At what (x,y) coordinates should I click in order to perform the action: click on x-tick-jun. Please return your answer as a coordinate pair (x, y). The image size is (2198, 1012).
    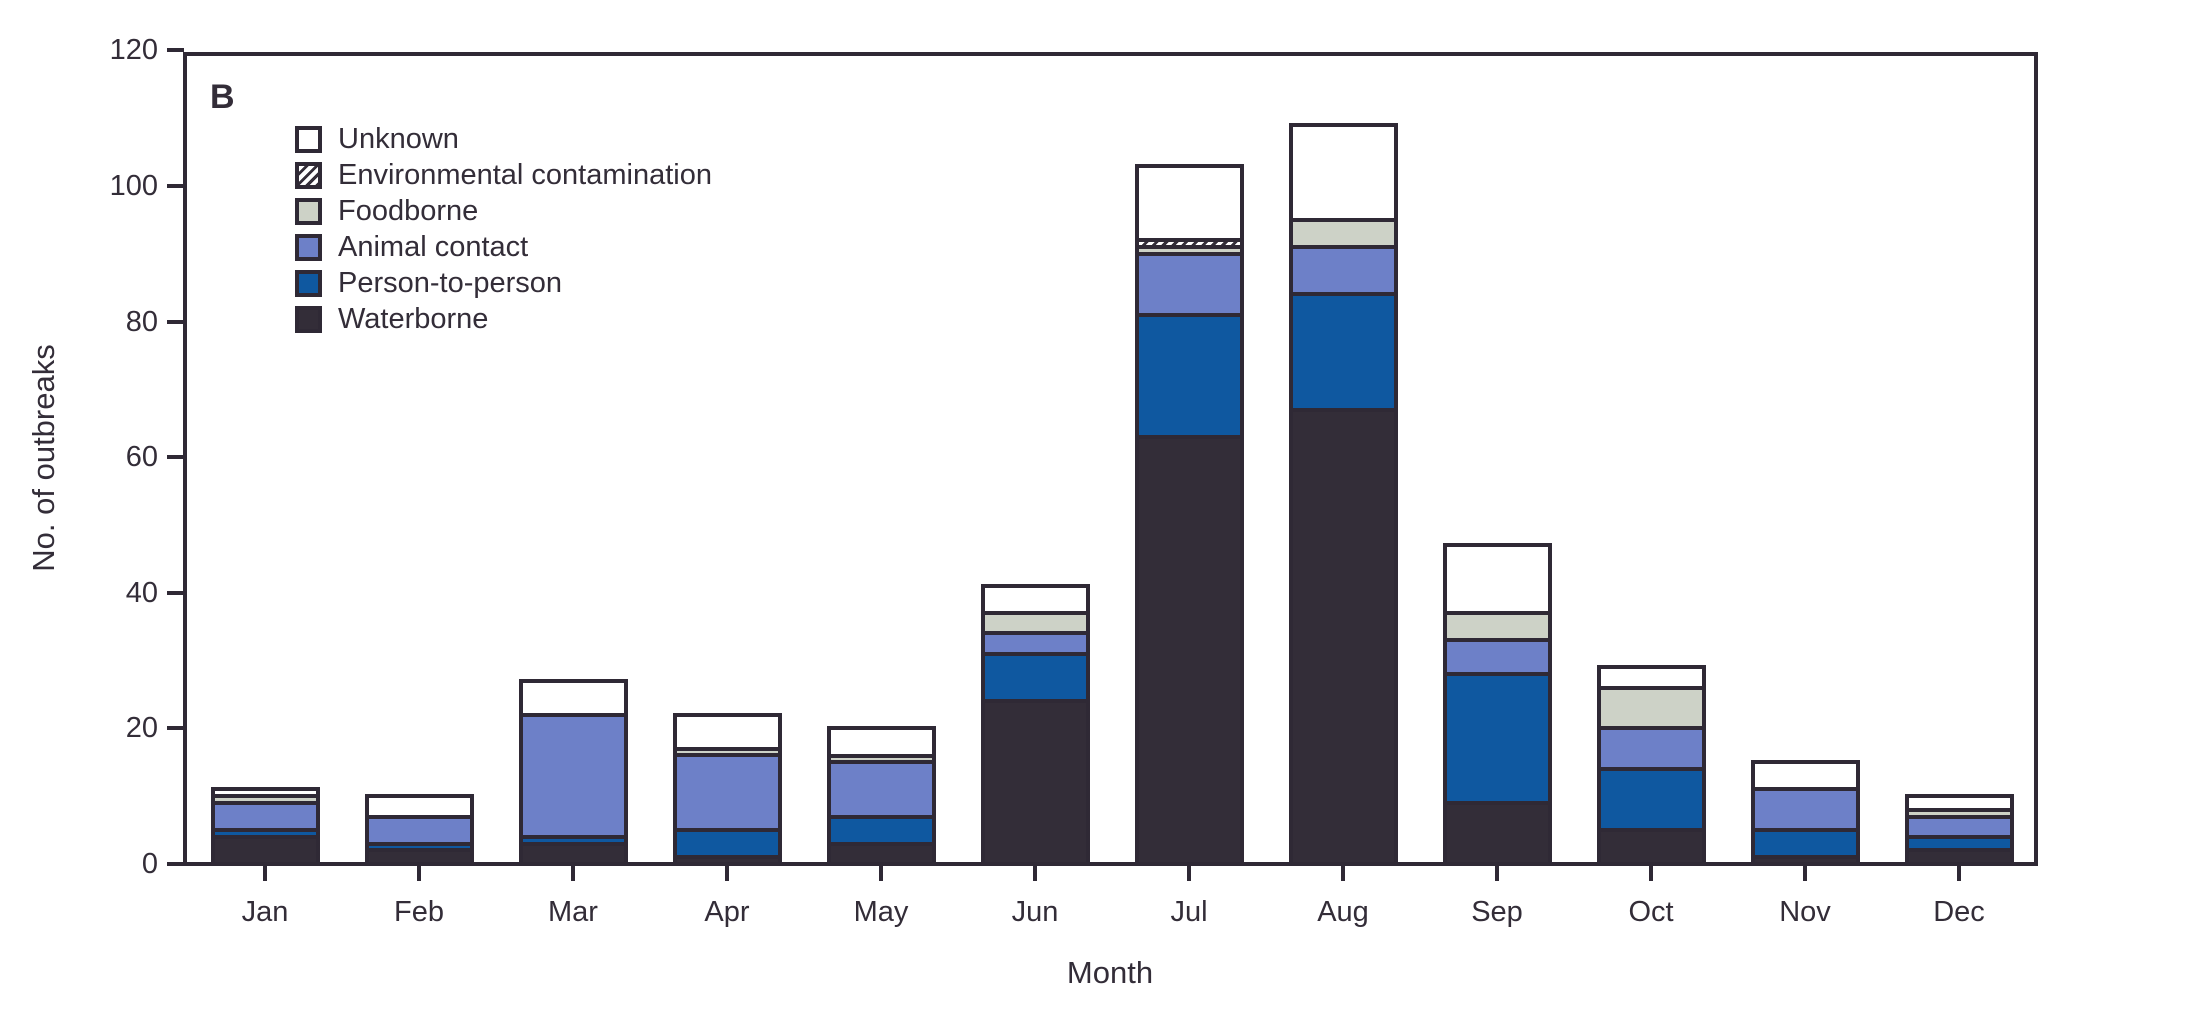
    Looking at the image, I should click on (1035, 873).